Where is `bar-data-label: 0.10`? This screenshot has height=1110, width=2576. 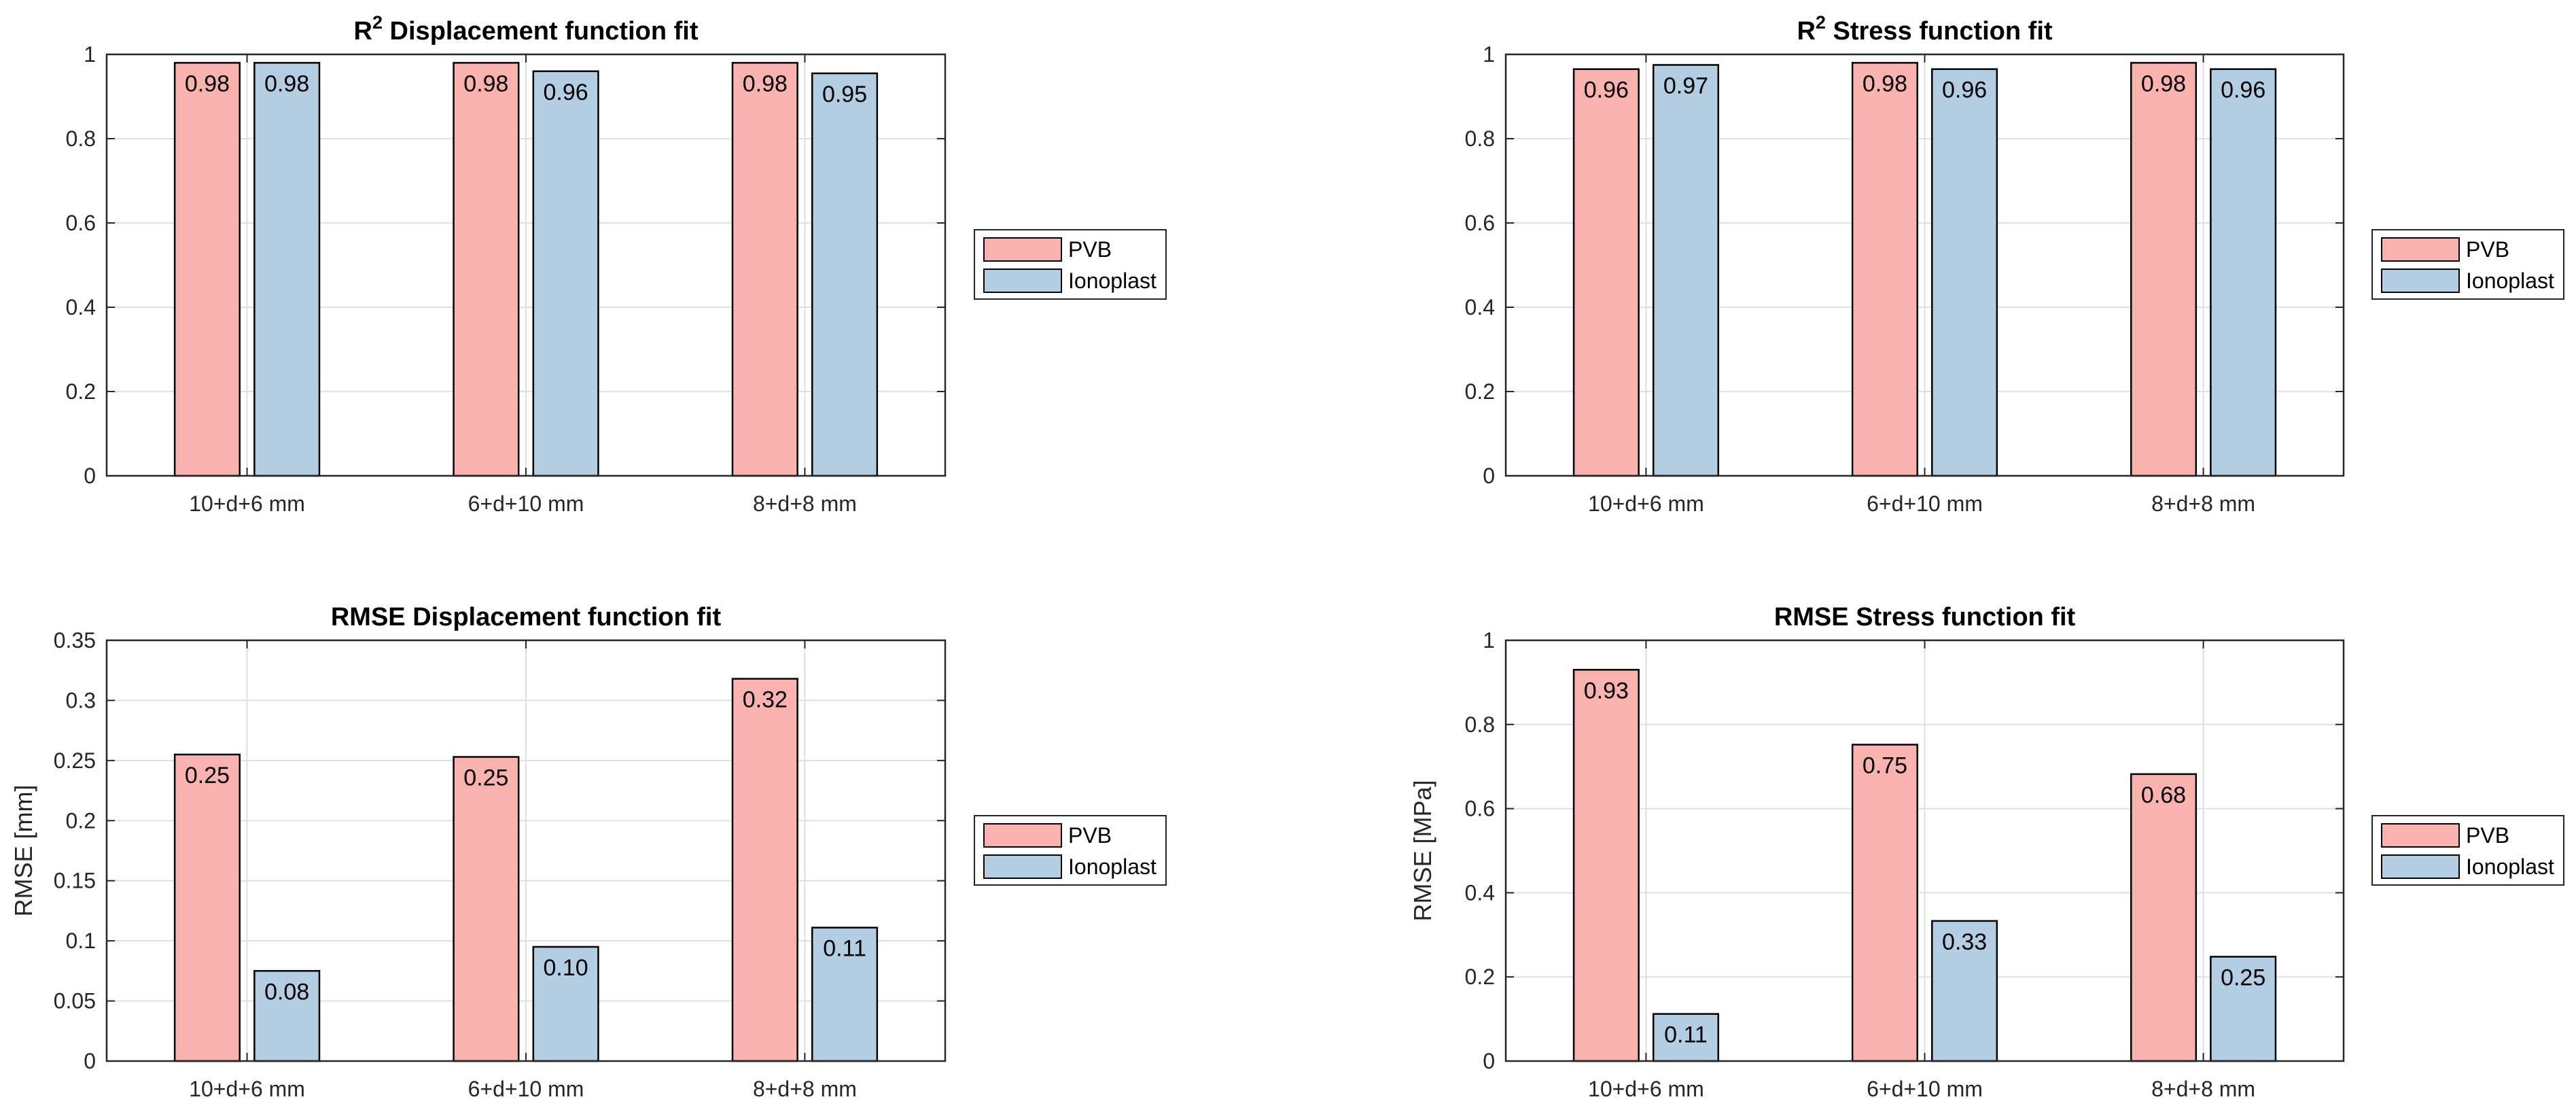
bar-data-label: 0.10 is located at coordinates (566, 968).